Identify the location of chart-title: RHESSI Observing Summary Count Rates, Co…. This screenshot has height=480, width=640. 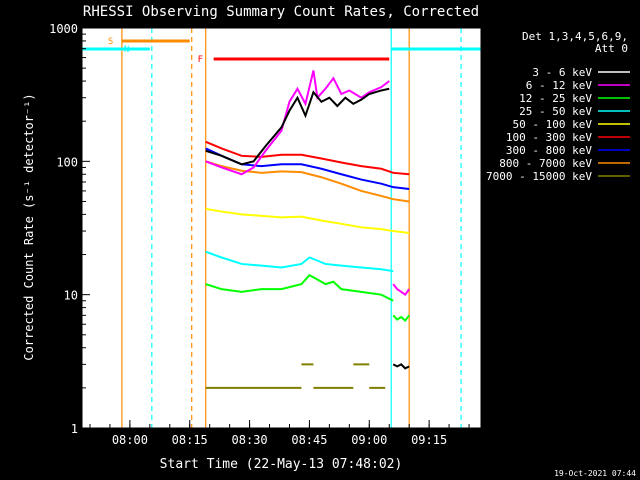
(281, 12).